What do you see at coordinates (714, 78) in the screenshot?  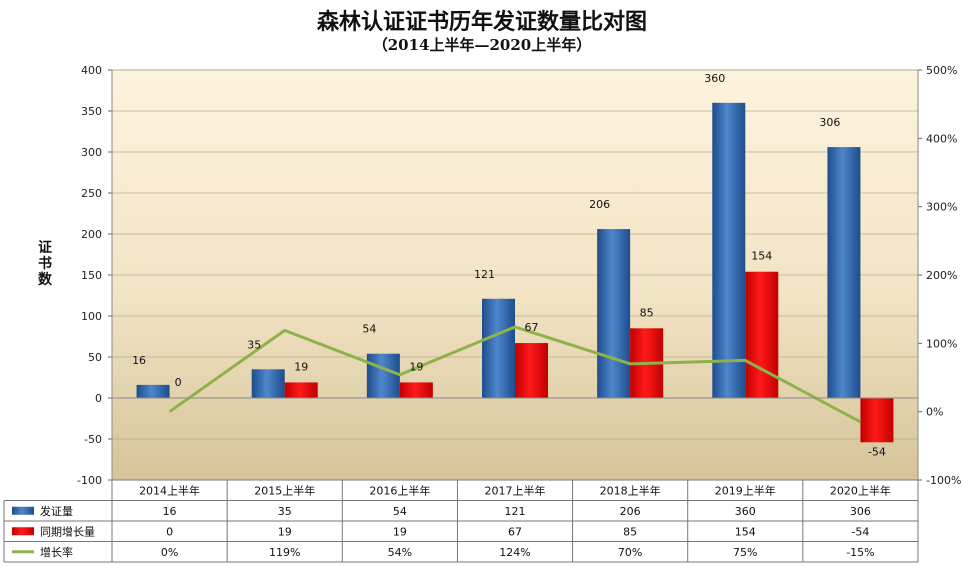 I see `data-label-issued: 360` at bounding box center [714, 78].